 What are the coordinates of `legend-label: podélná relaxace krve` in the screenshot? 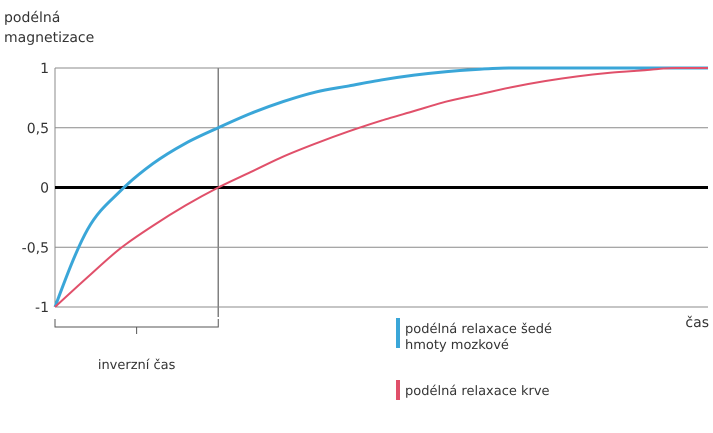 It's located at (477, 391).